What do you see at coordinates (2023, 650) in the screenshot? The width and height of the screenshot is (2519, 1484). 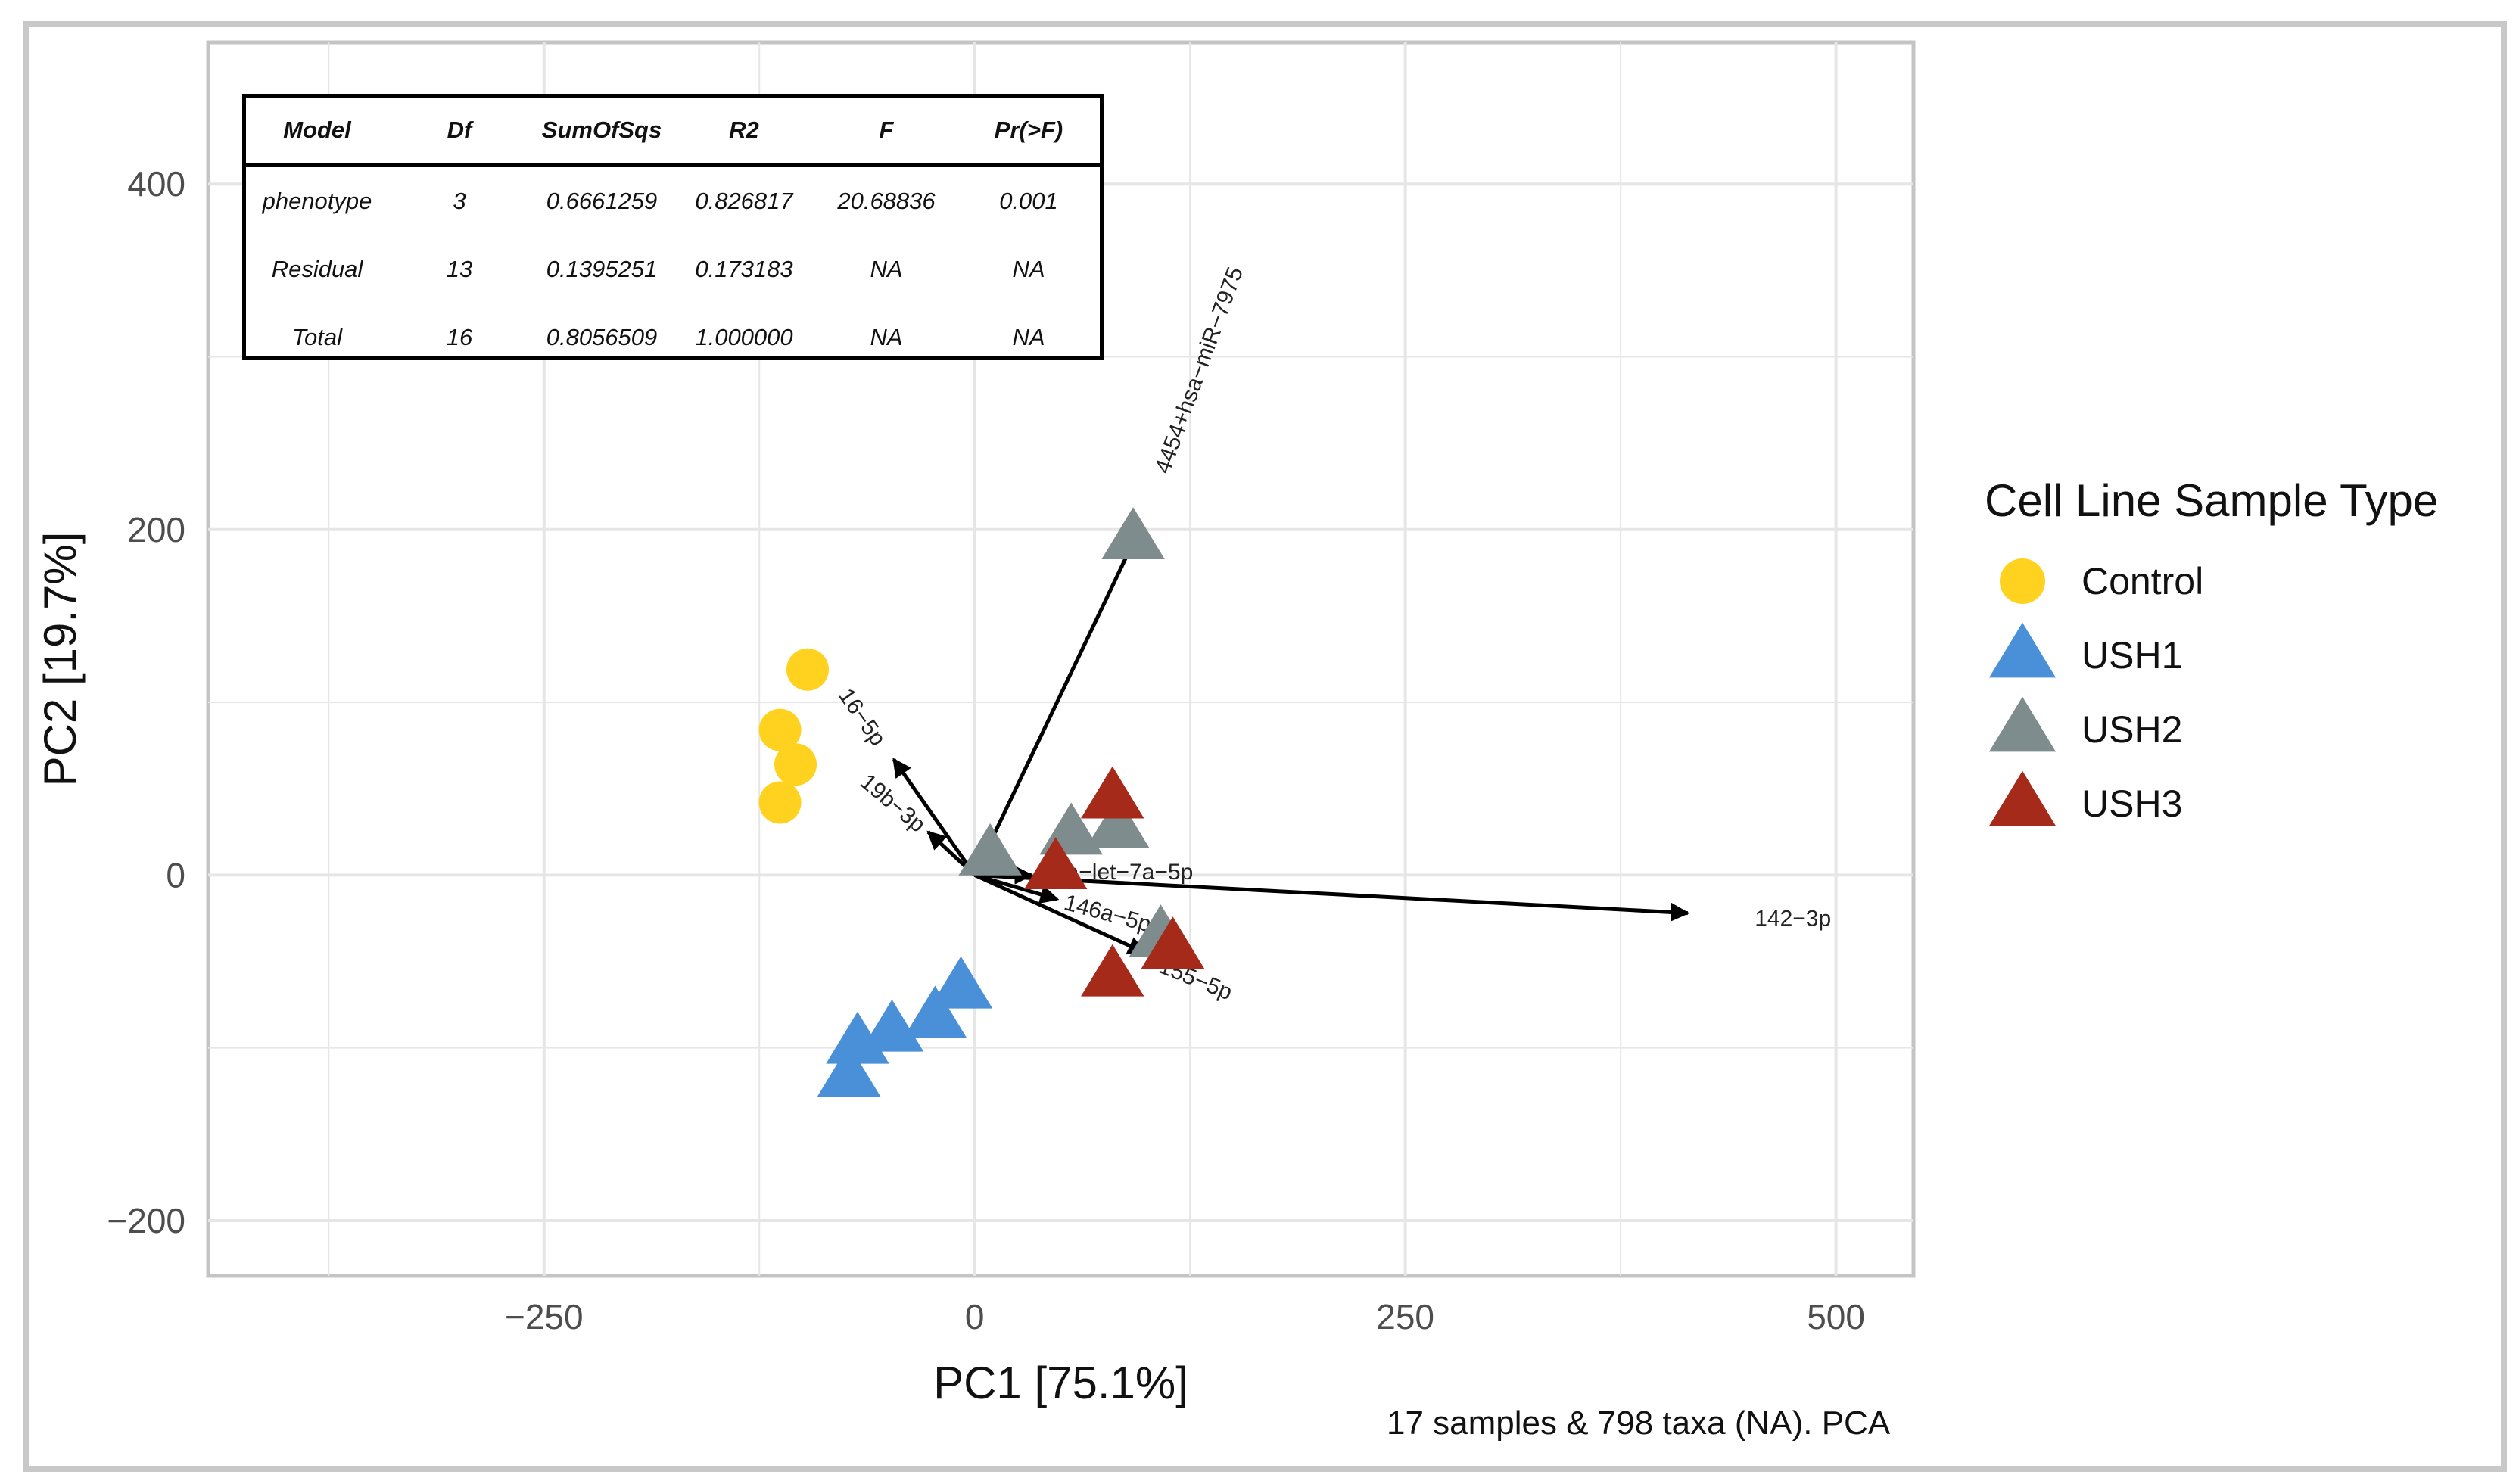 I see `legend-key-ush1` at bounding box center [2023, 650].